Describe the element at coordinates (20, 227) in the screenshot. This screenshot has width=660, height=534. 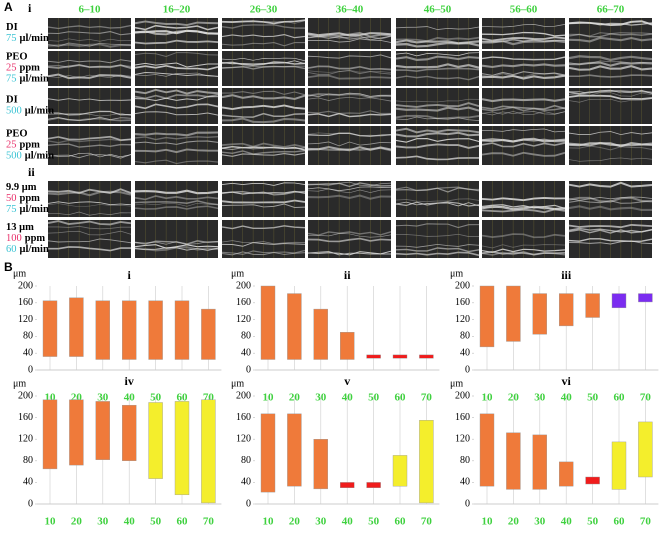
I see `row-label: 13 μm` at that location.